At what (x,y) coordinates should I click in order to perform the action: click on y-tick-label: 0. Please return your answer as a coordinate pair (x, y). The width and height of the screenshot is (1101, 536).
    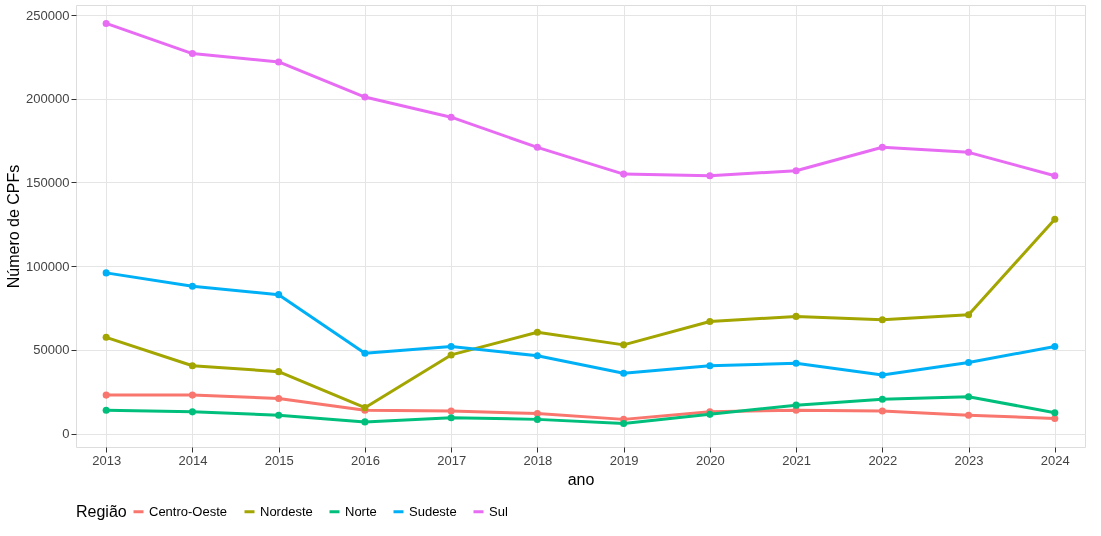
    Looking at the image, I should click on (66, 434).